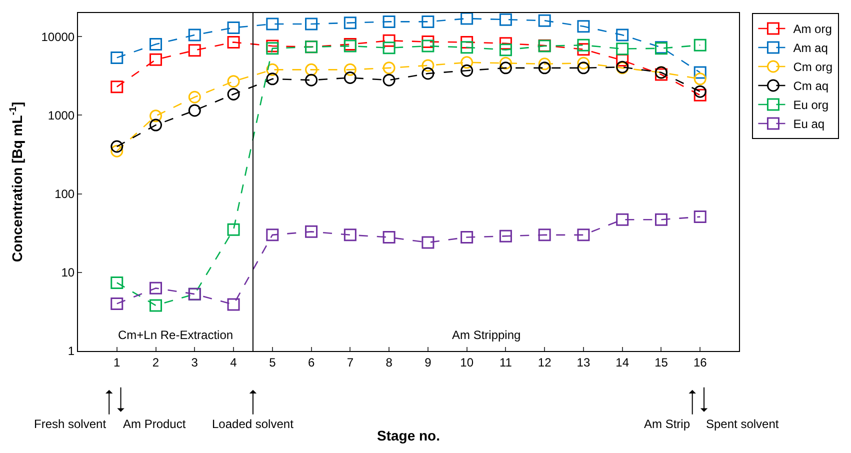  I want to click on text: Loaded solvent, so click(253, 424).